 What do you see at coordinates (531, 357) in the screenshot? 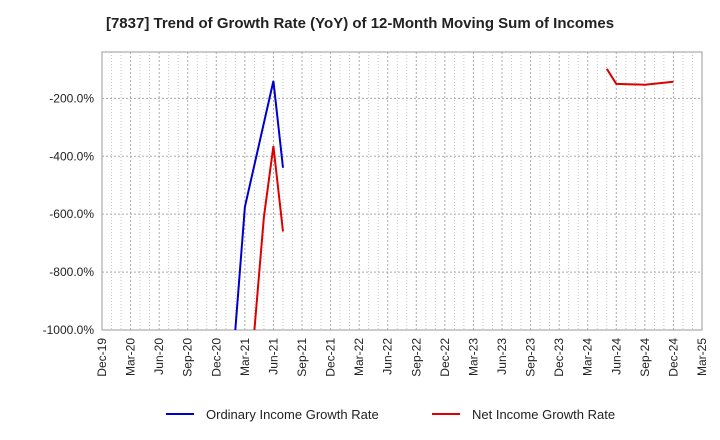
I see `x-tick-label: Sep-23` at bounding box center [531, 357].